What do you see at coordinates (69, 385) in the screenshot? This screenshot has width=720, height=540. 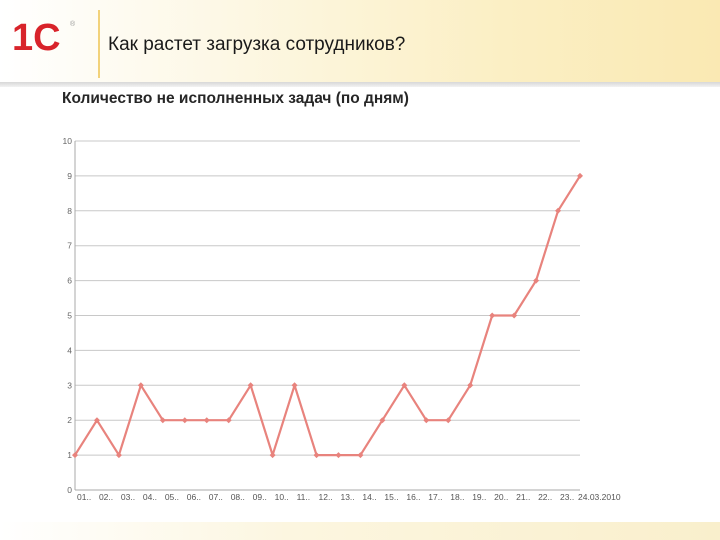 I see `y-tick-label: 3` at bounding box center [69, 385].